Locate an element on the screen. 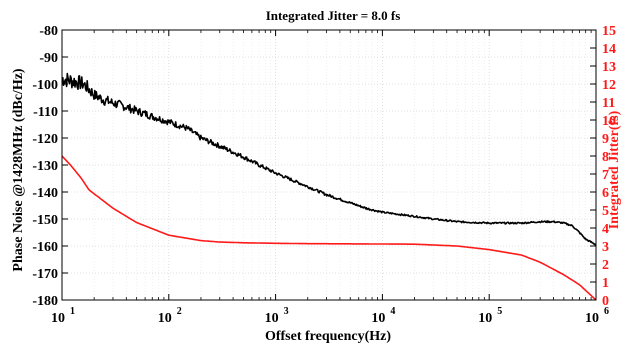 The image size is (630, 344). y-tick-label-left: -90 is located at coordinates (48, 58).